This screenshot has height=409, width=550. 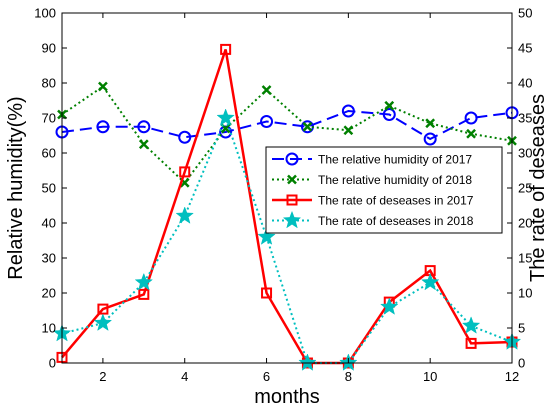 I want to click on y-right-tick-label: 45, so click(x=525, y=48).